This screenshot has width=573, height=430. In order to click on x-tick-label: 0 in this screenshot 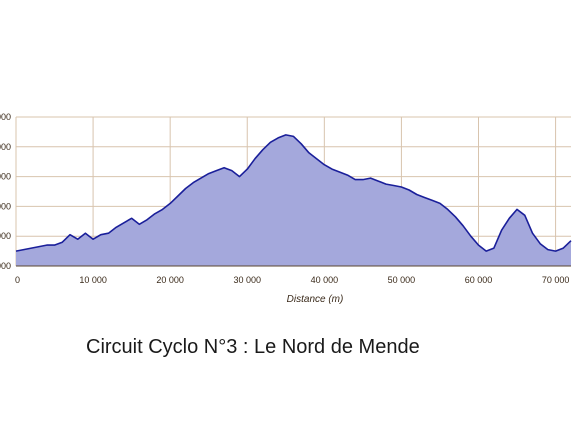, I will do `click(17, 280)`.